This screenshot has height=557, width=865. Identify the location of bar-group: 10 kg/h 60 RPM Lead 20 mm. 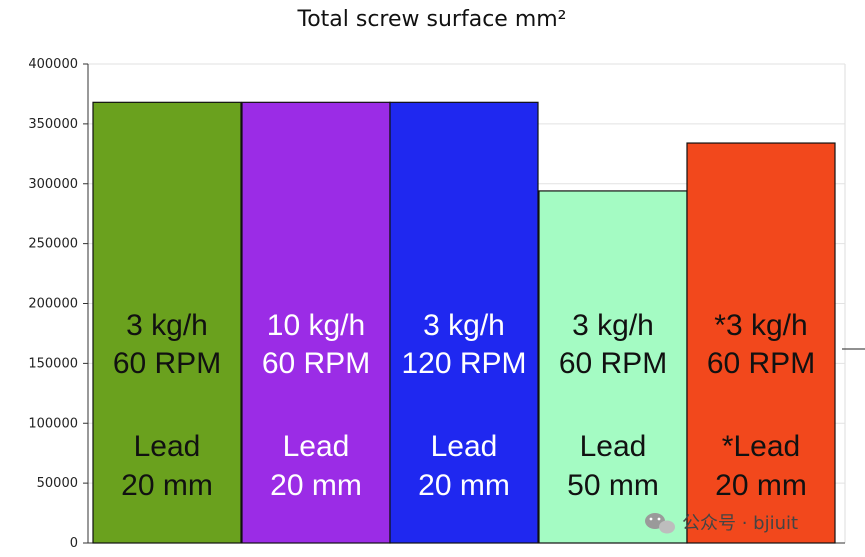
(316, 322).